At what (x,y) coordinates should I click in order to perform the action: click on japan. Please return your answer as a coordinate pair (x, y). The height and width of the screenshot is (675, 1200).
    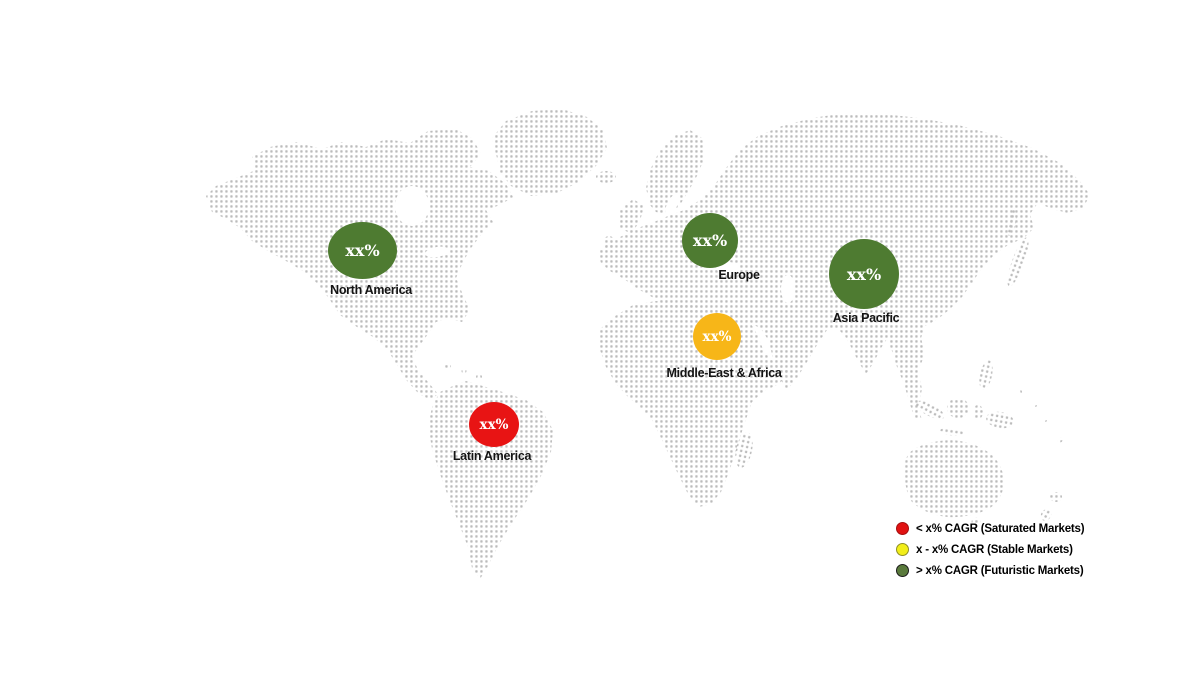
    Looking at the image, I should click on (1018, 262).